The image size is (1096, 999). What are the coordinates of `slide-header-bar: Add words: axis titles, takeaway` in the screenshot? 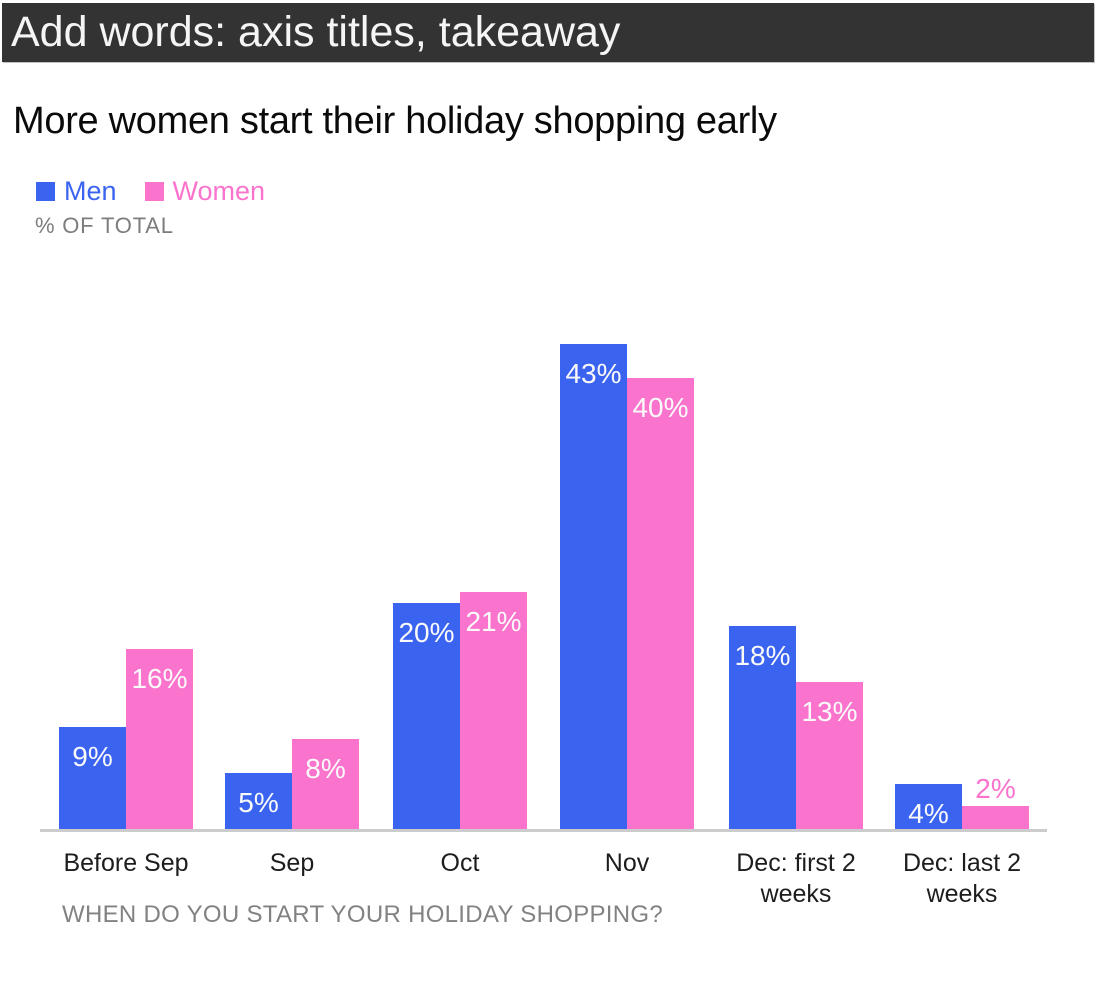 It's located at (548, 32).